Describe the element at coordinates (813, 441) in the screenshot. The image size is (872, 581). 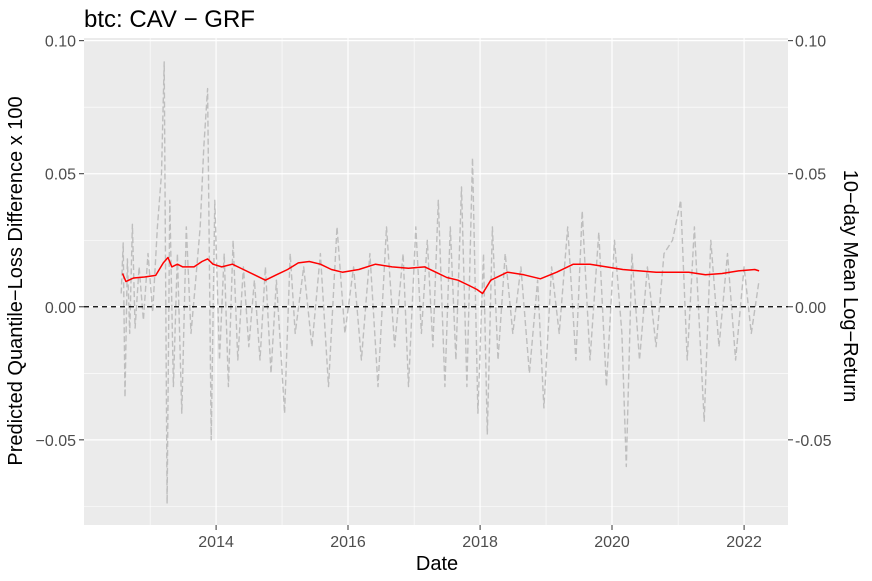
I see `y-tick-label-right: -0.05` at that location.